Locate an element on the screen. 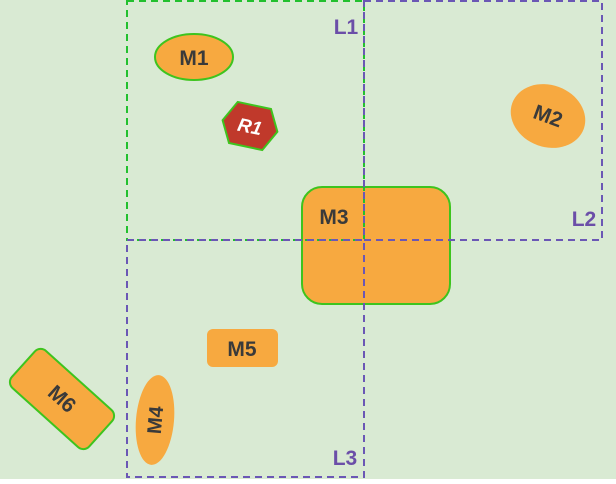  label-m5: M5 is located at coordinates (241, 349).